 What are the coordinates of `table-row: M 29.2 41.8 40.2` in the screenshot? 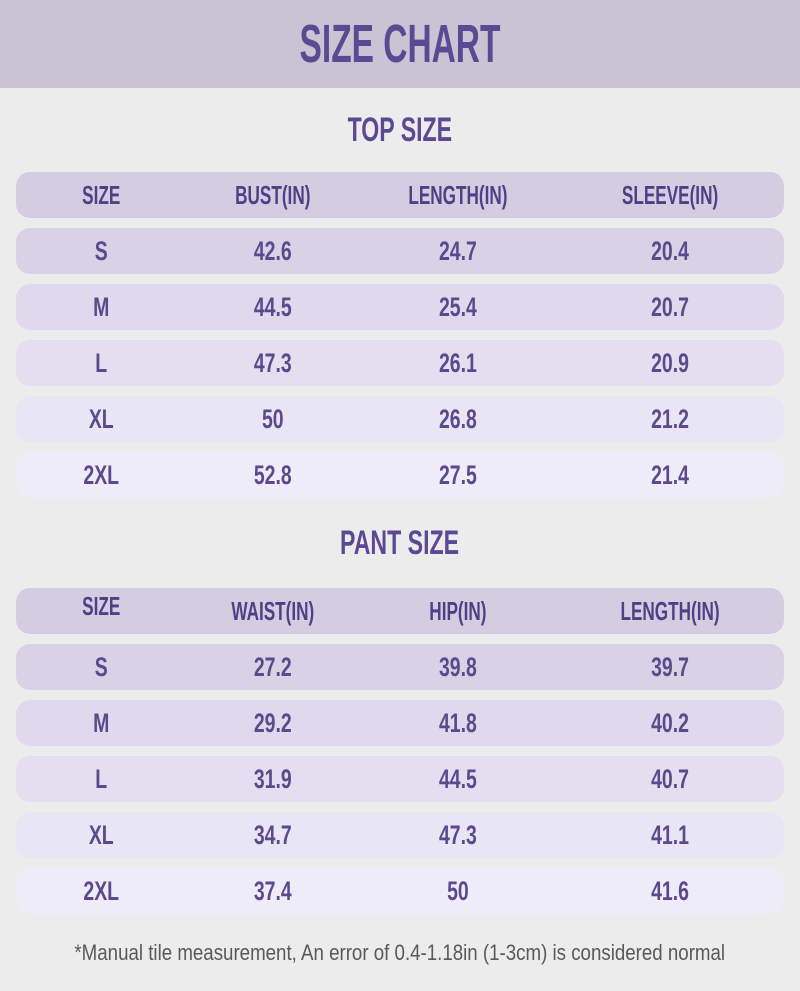 It's located at (400, 723).